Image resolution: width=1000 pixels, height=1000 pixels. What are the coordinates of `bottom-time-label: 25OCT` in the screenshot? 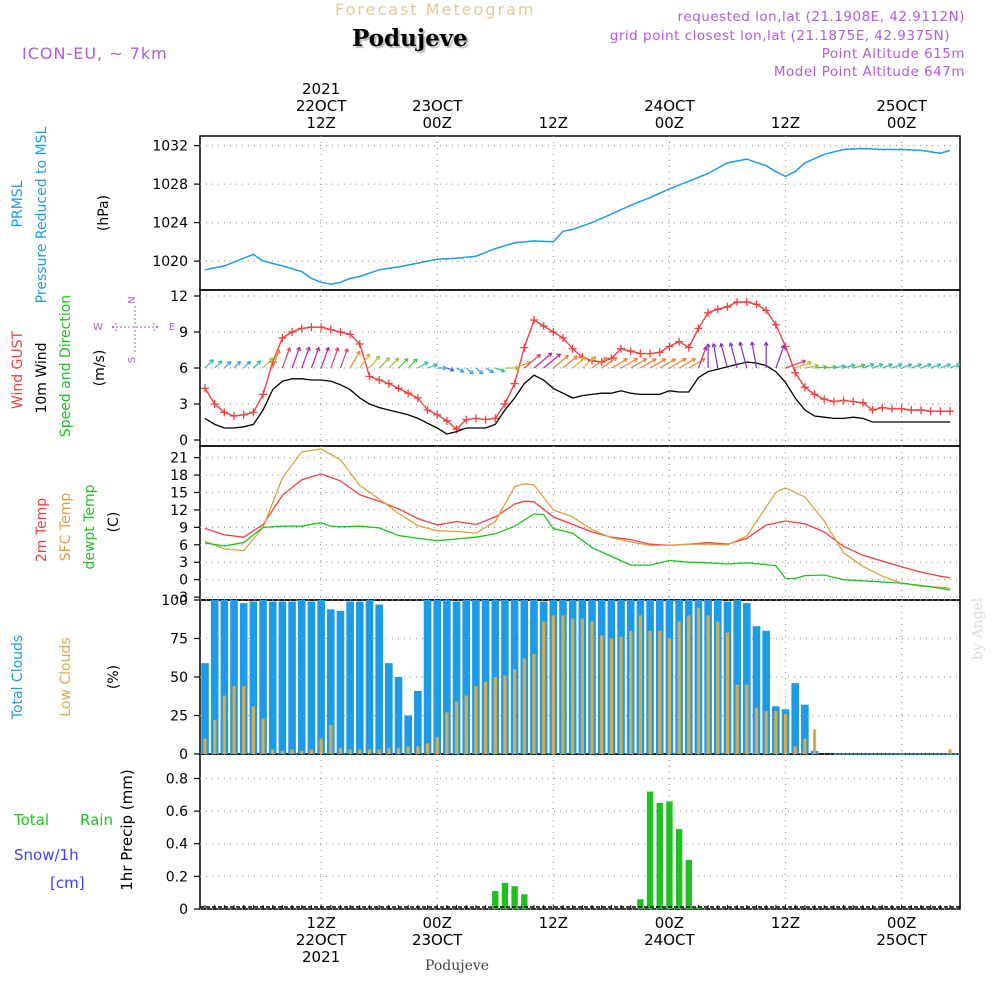 It's located at (901, 940).